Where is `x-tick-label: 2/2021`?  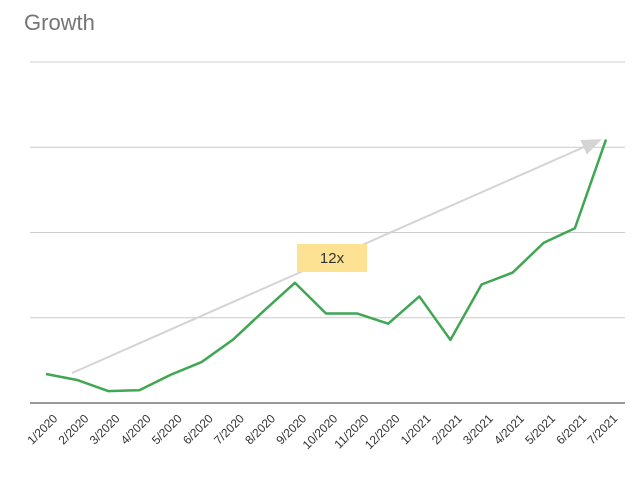 x-tick-label: 2/2021 is located at coordinates (447, 429).